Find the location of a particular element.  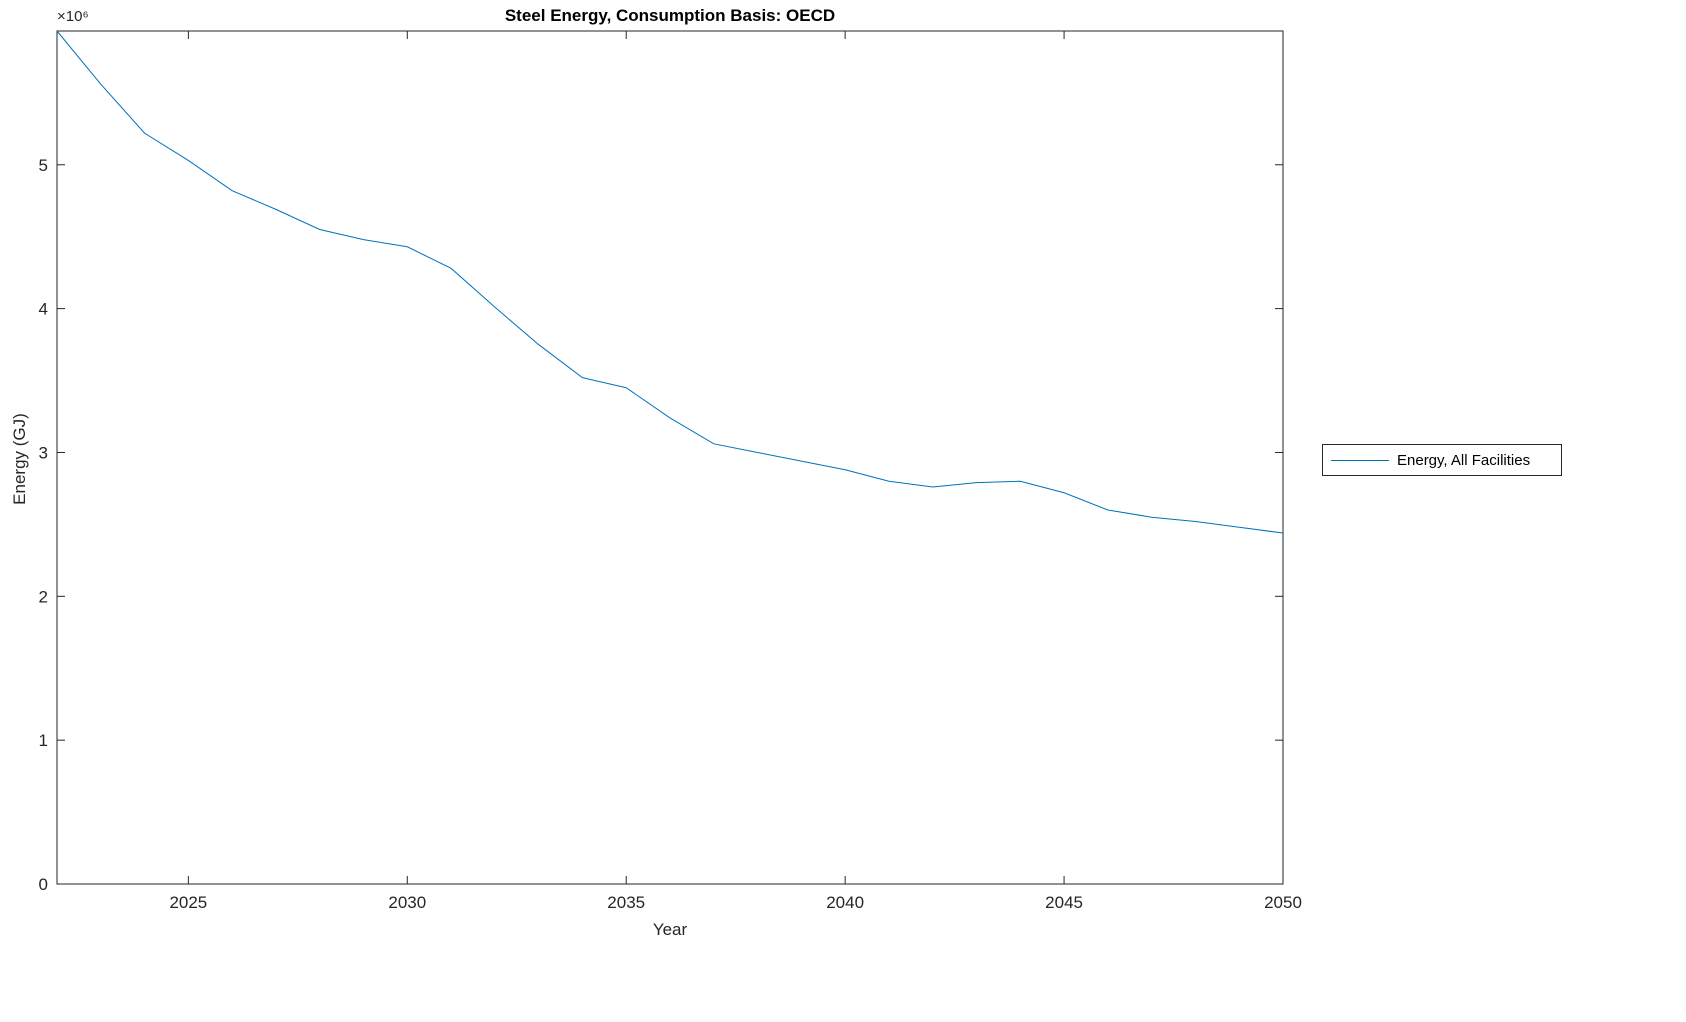

y-axis-offset-label: ×10⁶ is located at coordinates (73, 16).